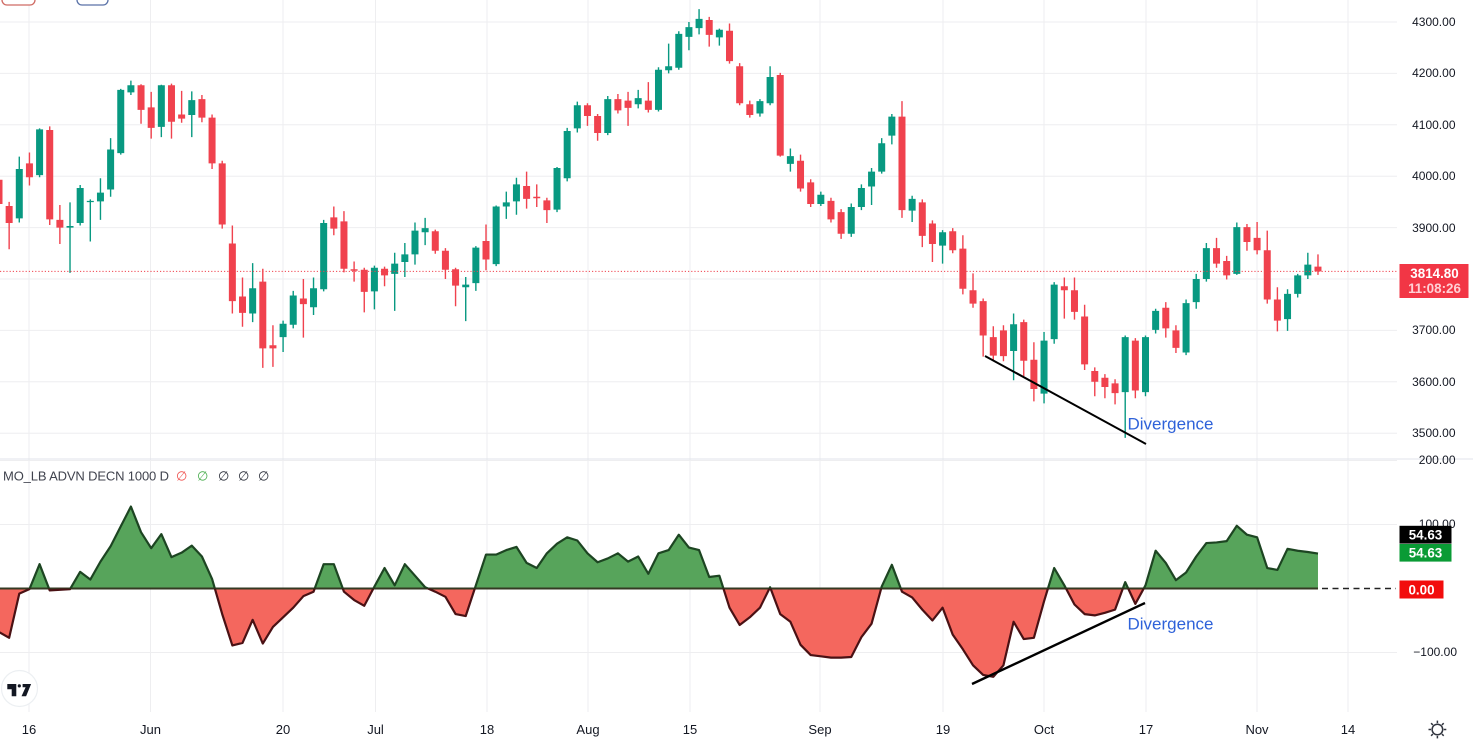 The width and height of the screenshot is (1473, 748). What do you see at coordinates (1348, 729) in the screenshot?
I see `svg-text: 14` at bounding box center [1348, 729].